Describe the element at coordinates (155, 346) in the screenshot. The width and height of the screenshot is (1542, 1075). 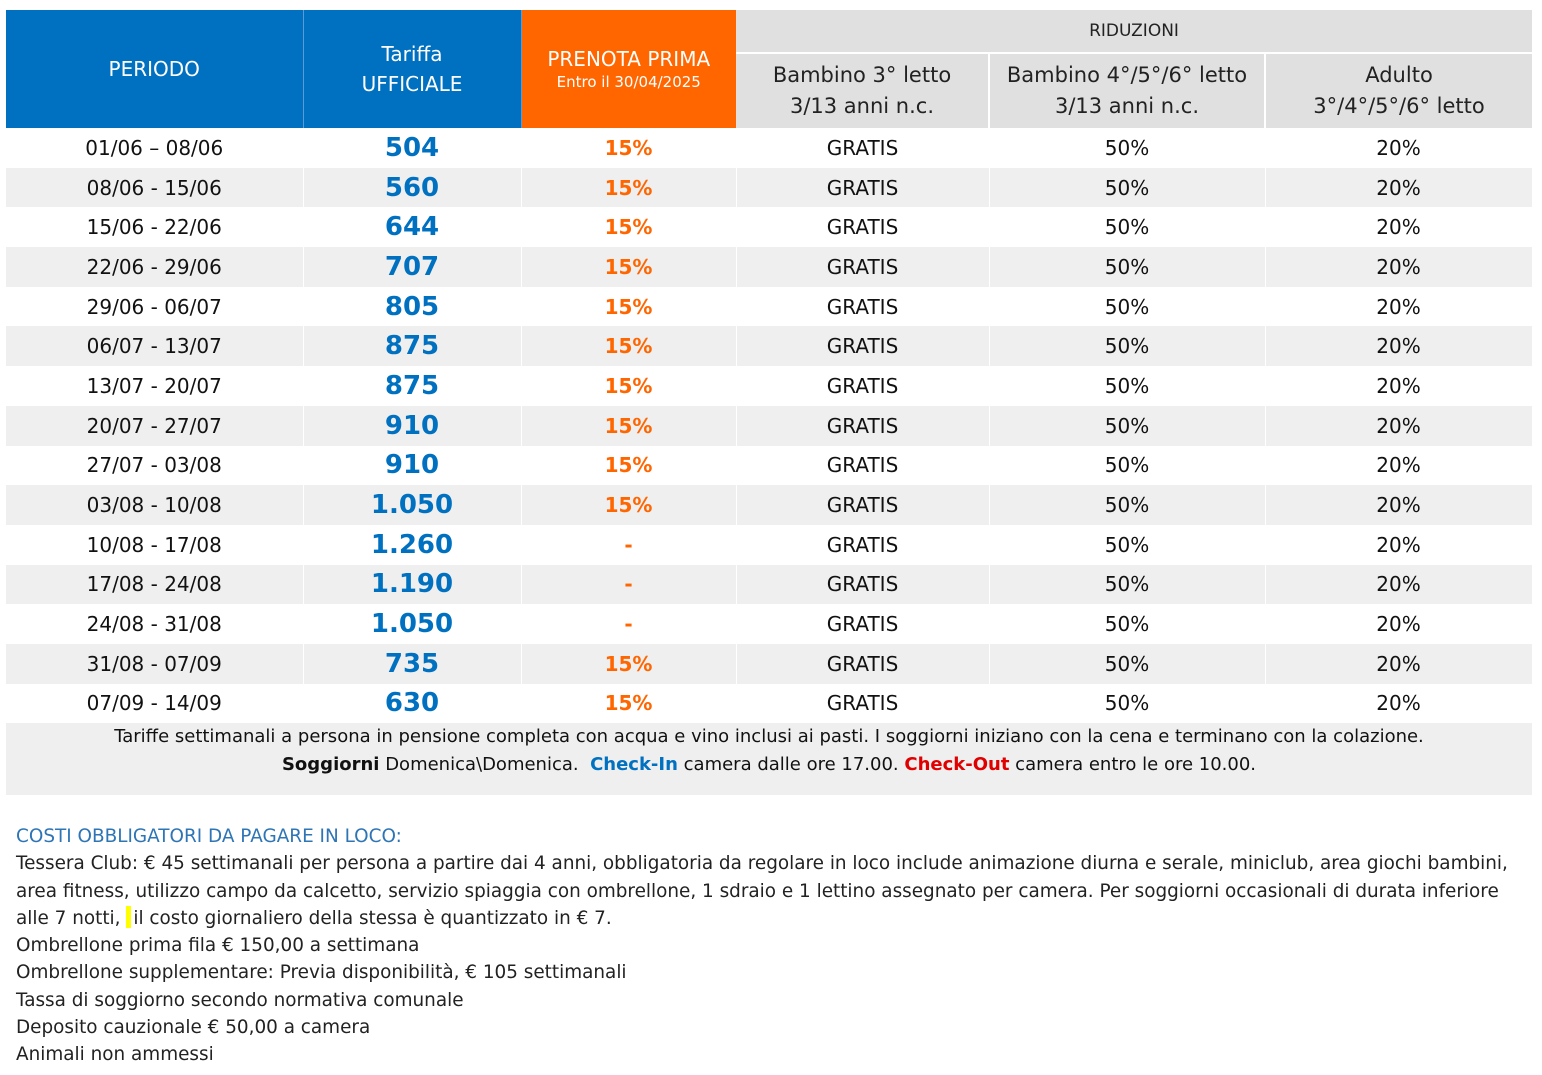
I see `cell-periodo: 06/07 - 13/07` at that location.